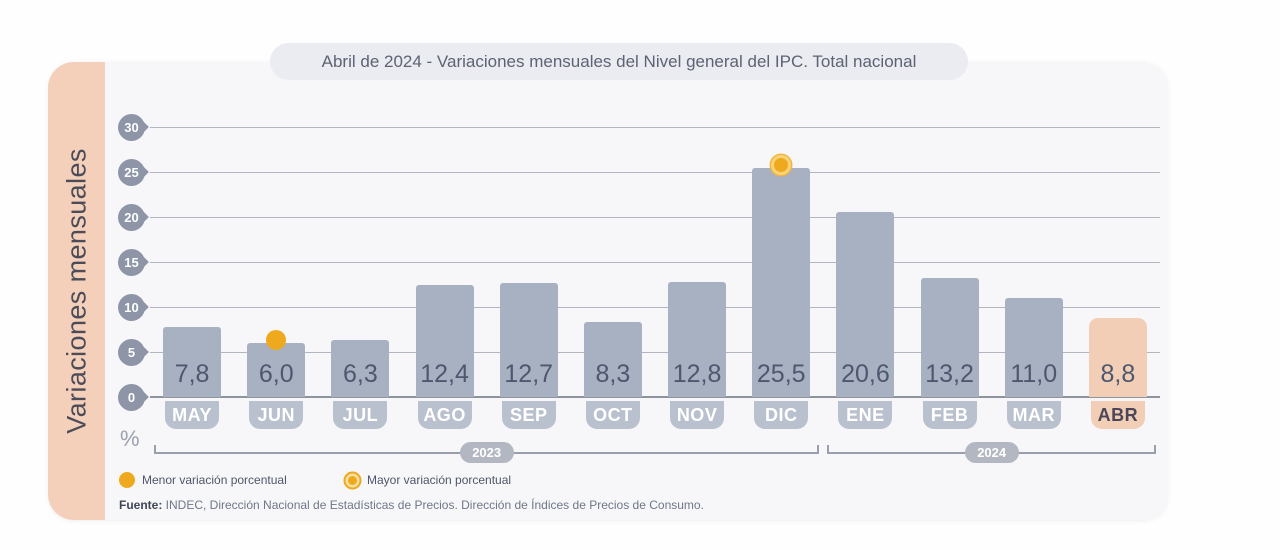 This screenshot has width=1280, height=550. Describe the element at coordinates (360, 415) in the screenshot. I see `month-label-jul: JUL` at that location.